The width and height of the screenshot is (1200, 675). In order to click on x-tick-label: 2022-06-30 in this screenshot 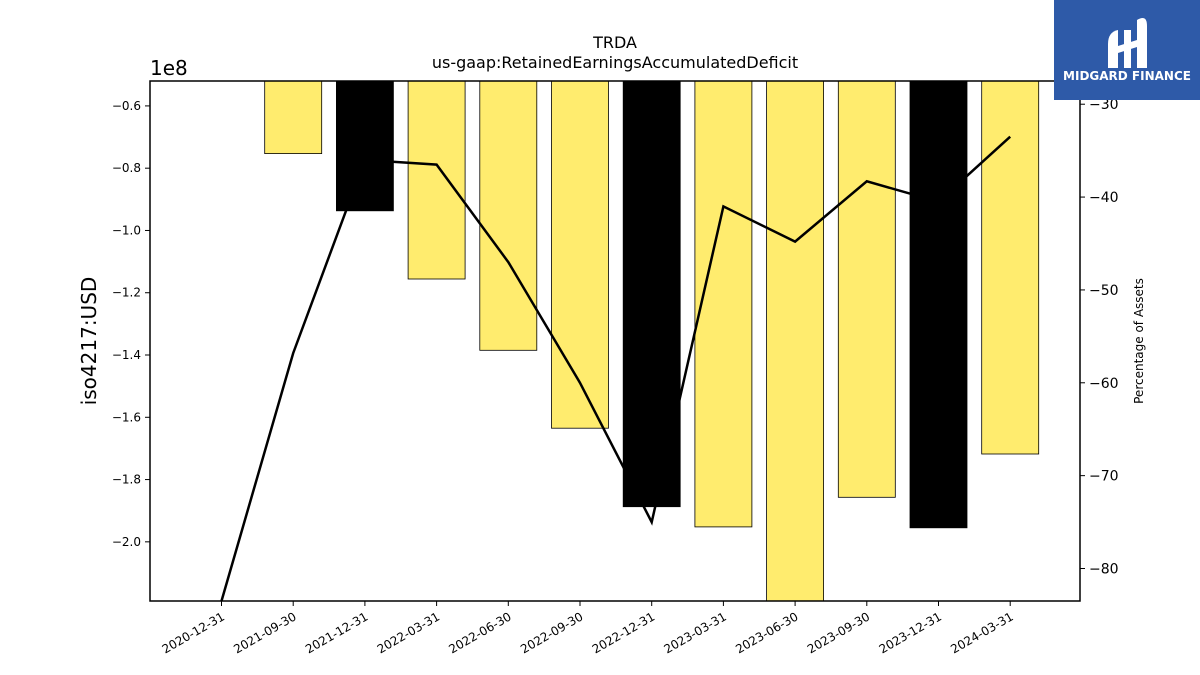, I will do `click(479, 632)`.